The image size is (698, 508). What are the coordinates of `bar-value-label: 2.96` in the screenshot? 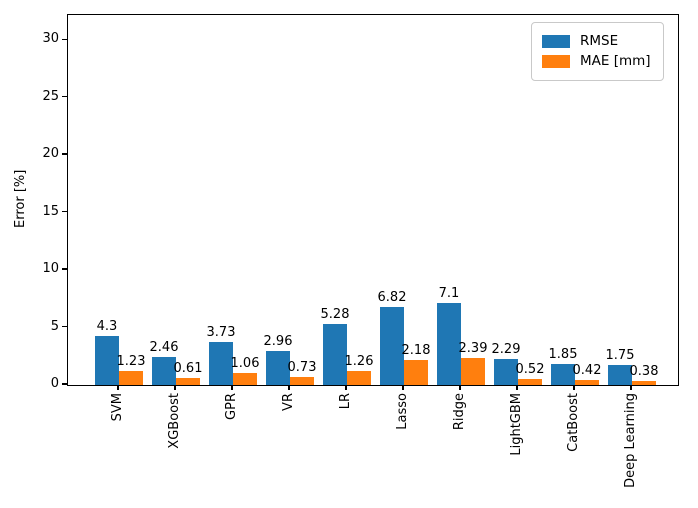 It's located at (278, 341).